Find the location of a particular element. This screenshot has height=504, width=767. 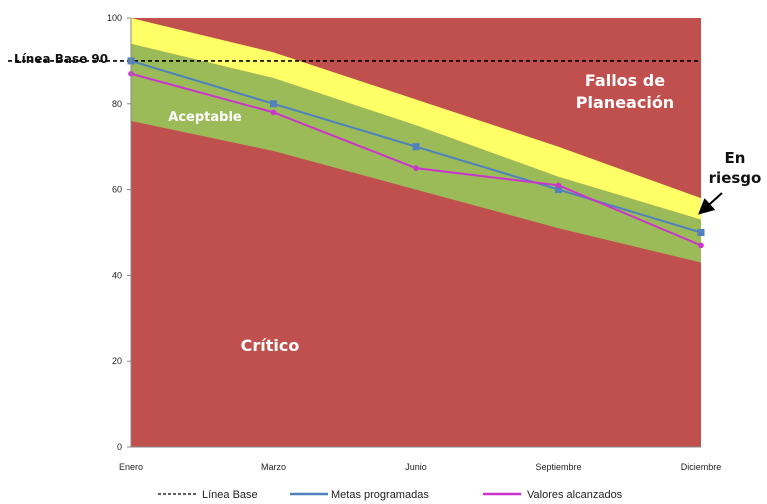

x-tick-label: Septiembre is located at coordinates (558, 467).